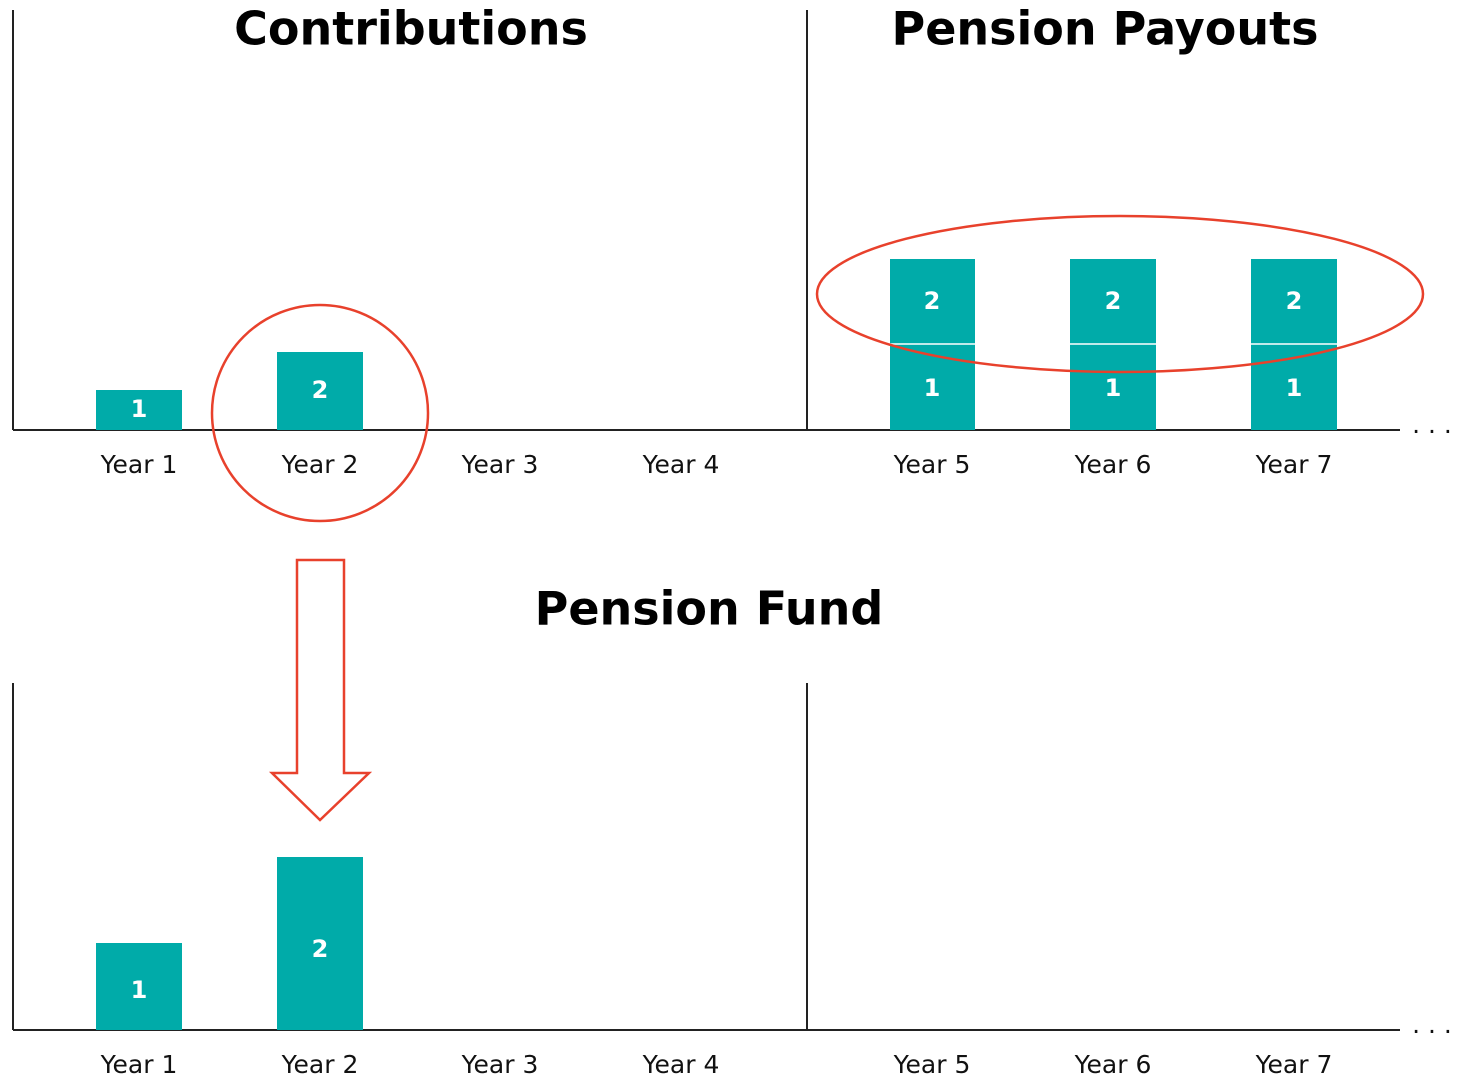  What do you see at coordinates (1105, 29) in the screenshot?
I see `title: Pension Payouts` at bounding box center [1105, 29].